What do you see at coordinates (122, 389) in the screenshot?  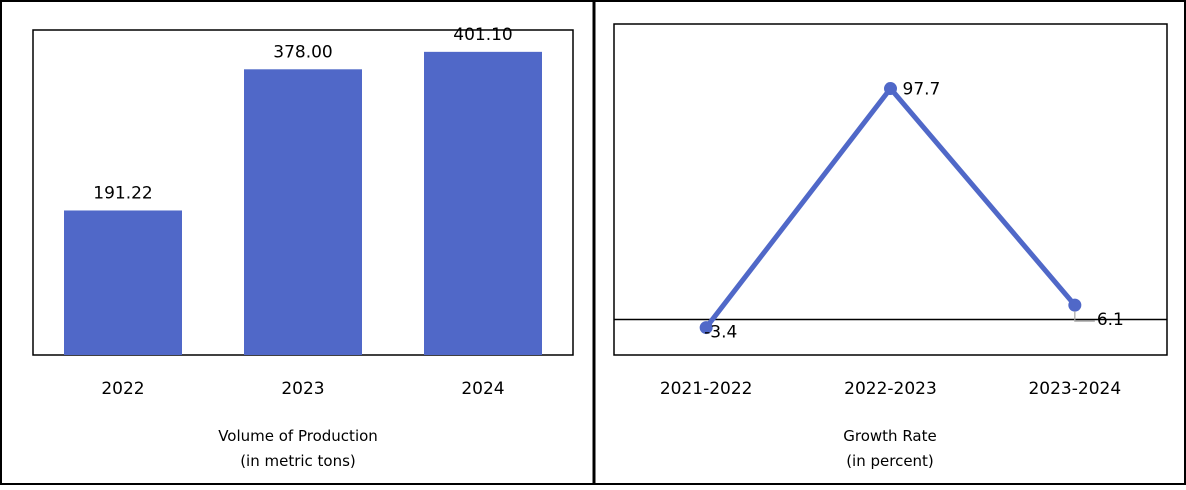 I see `x-tick-2022: 2022` at bounding box center [122, 389].